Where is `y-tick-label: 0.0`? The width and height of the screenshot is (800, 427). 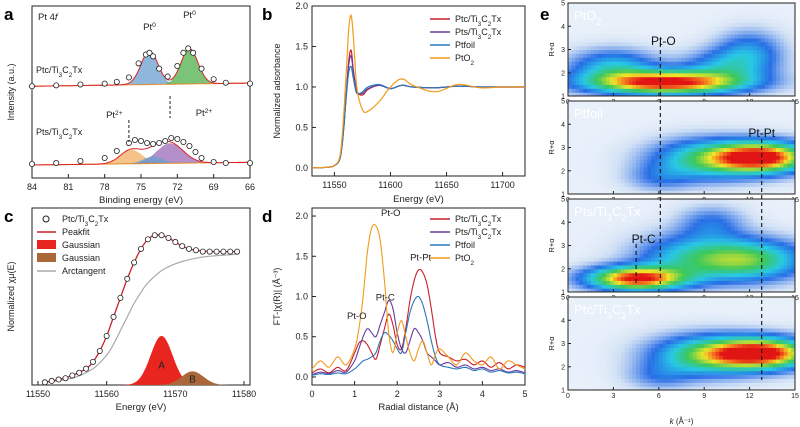
y-tick-label: 0.0 is located at coordinates (301, 168).